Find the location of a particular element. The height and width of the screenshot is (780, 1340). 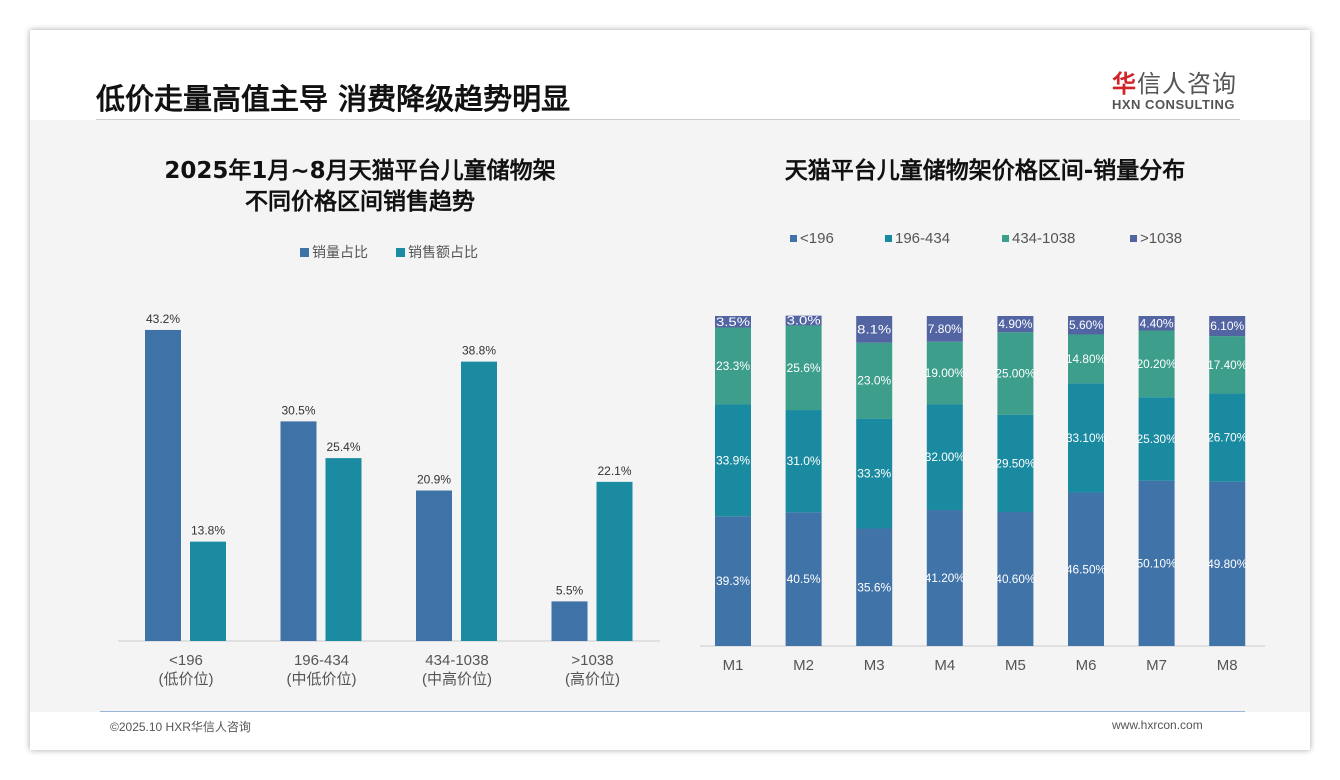

data-label: 20.9% is located at coordinates (434, 480).